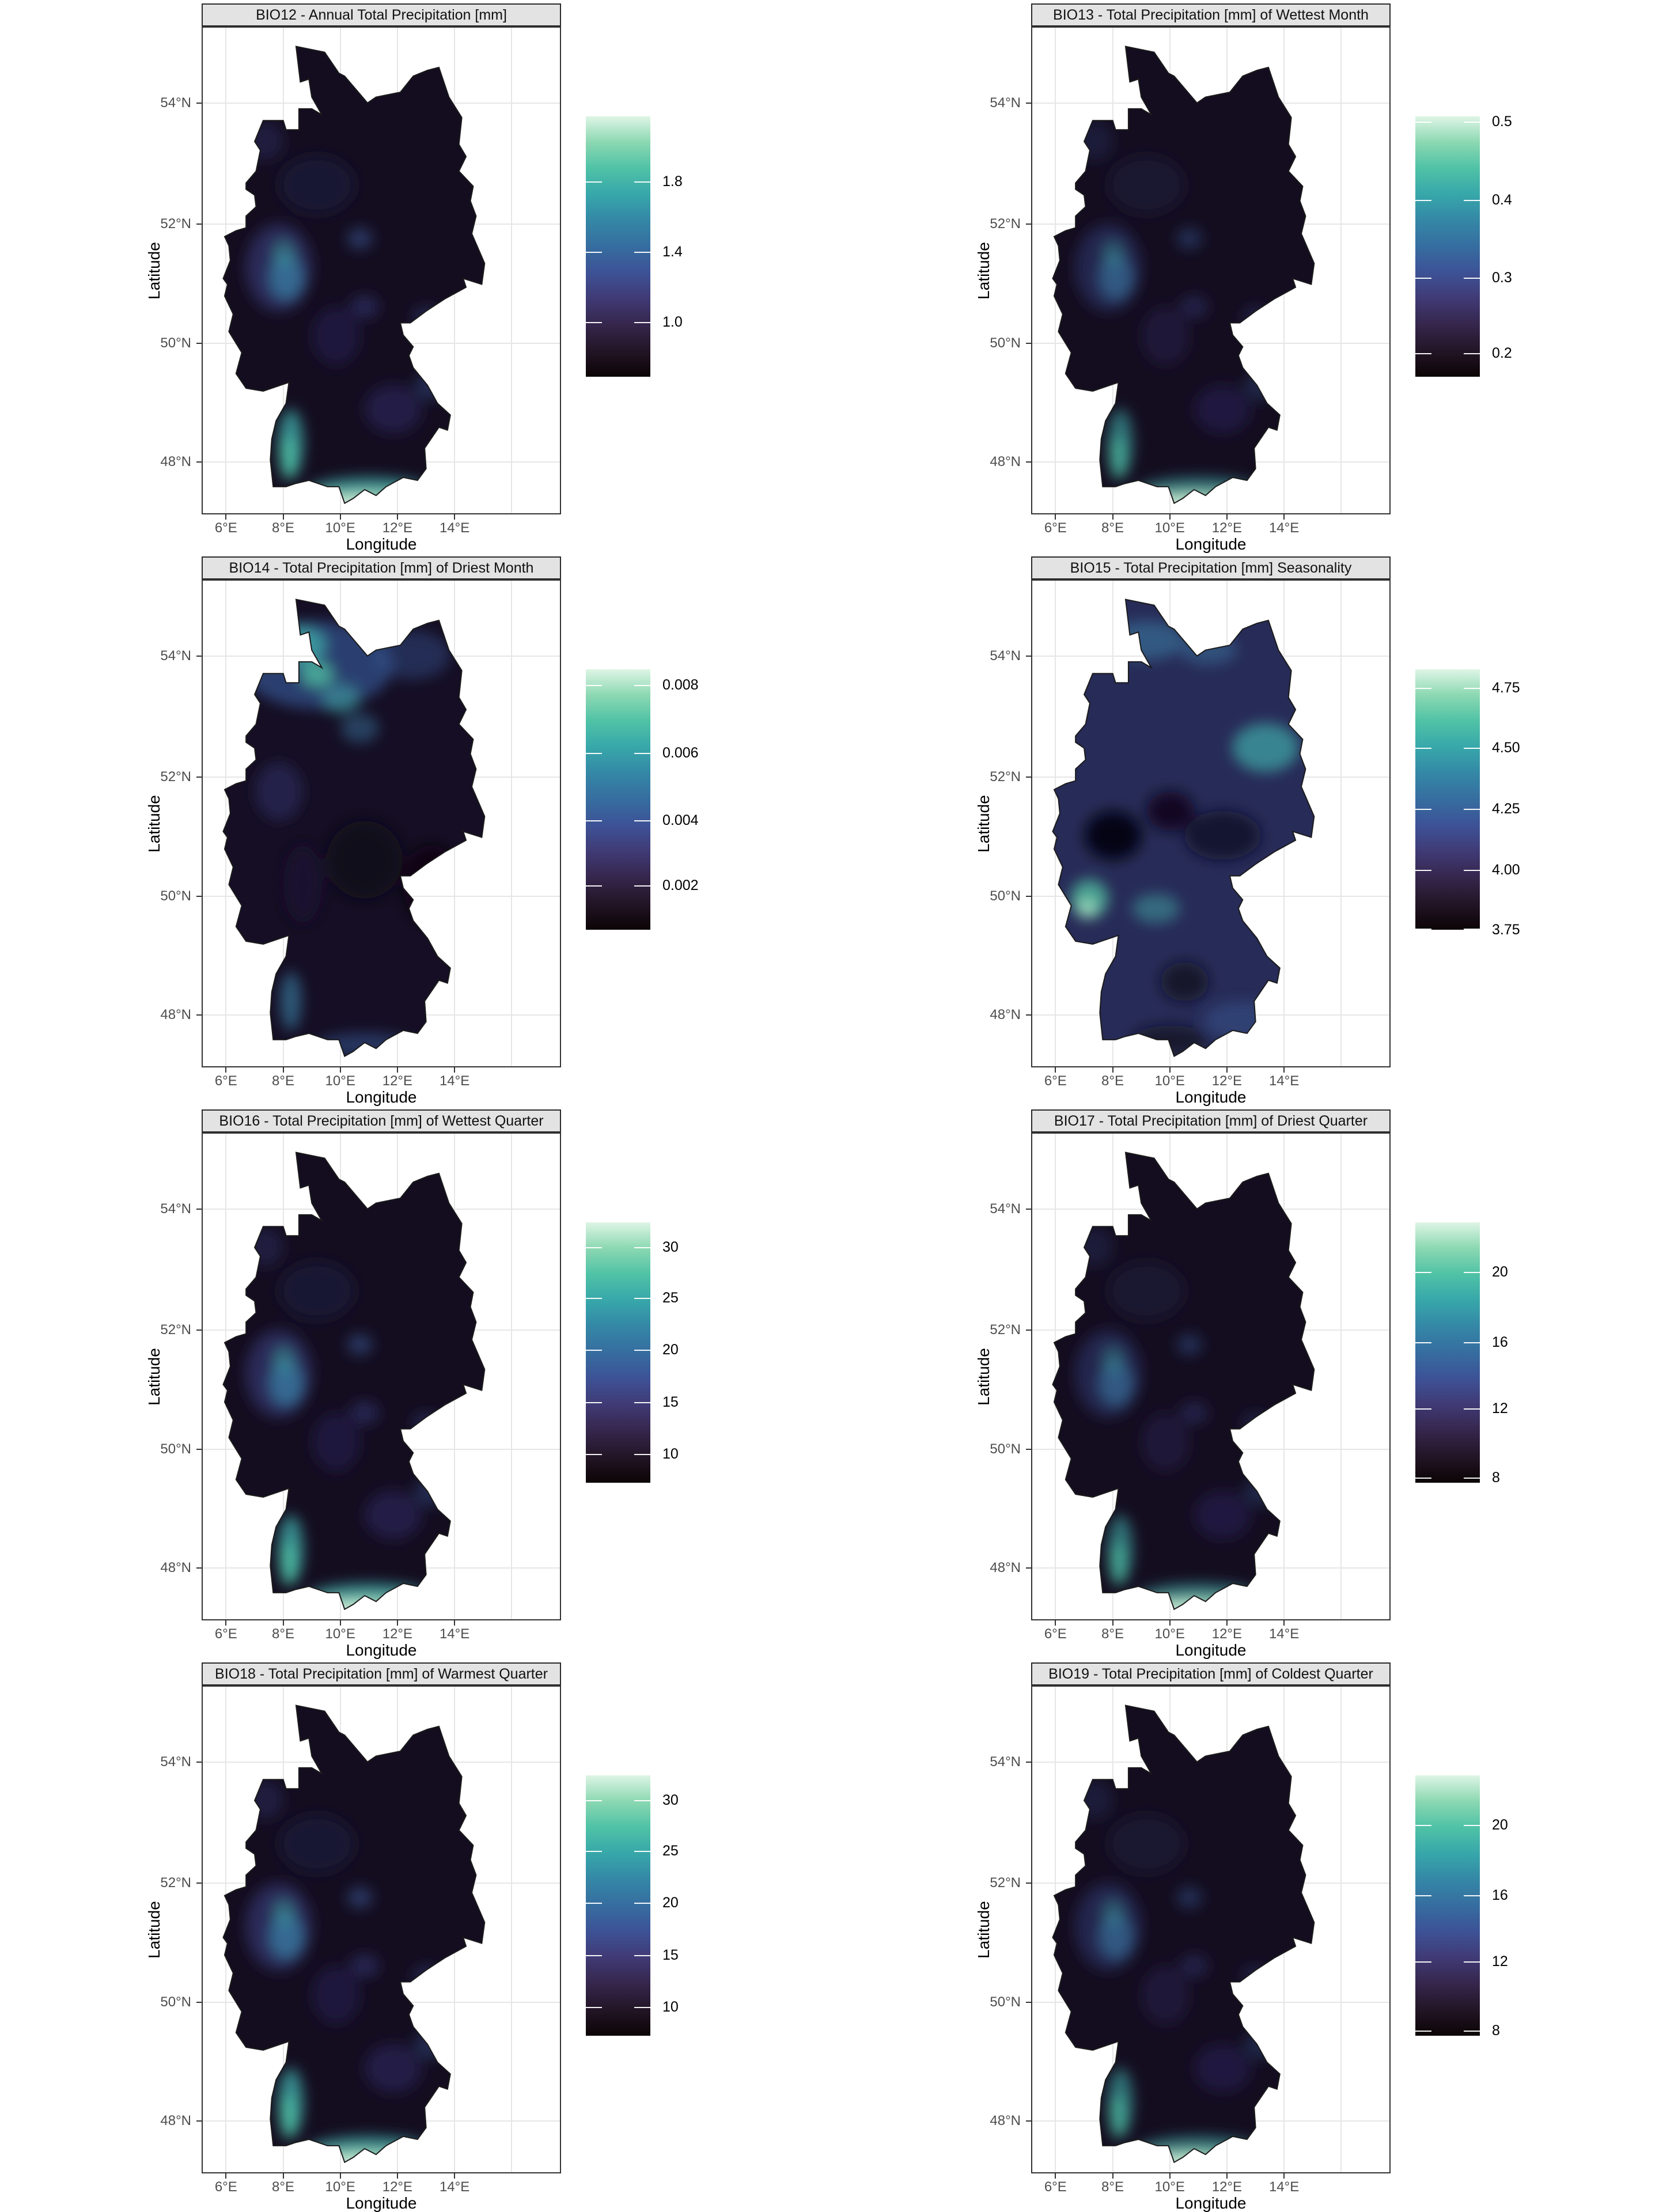  Describe the element at coordinates (1284, 1081) in the screenshot. I see `x-tick-label: 14°E` at that location.